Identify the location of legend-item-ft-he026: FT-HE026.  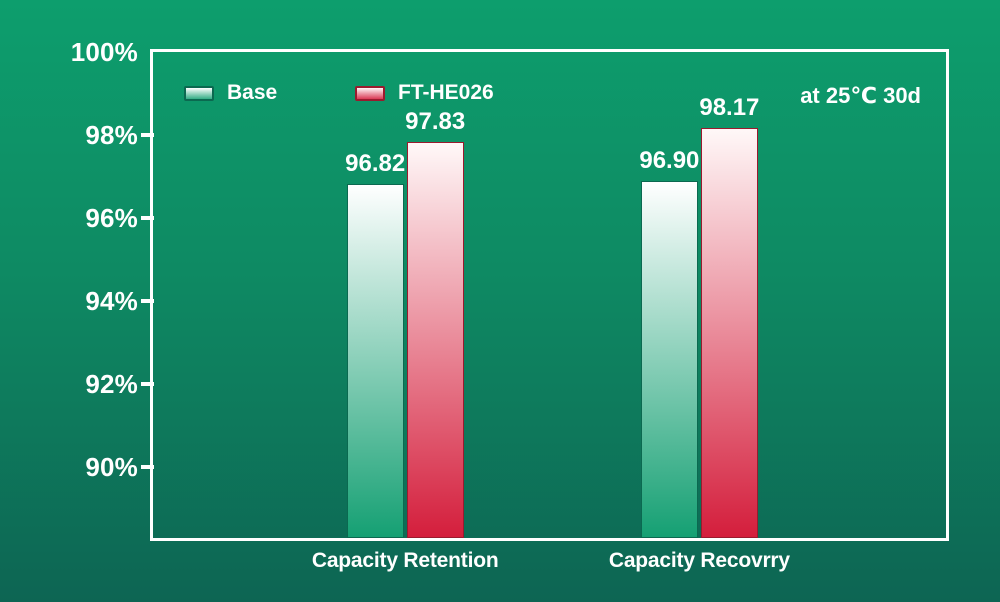
(424, 93).